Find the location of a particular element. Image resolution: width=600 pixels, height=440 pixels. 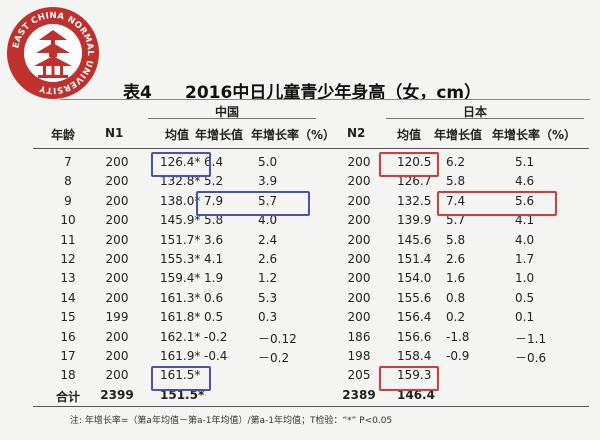

university-logo: EAST CHINA NORMAL UNIVERSITY is located at coordinates (53, 53).